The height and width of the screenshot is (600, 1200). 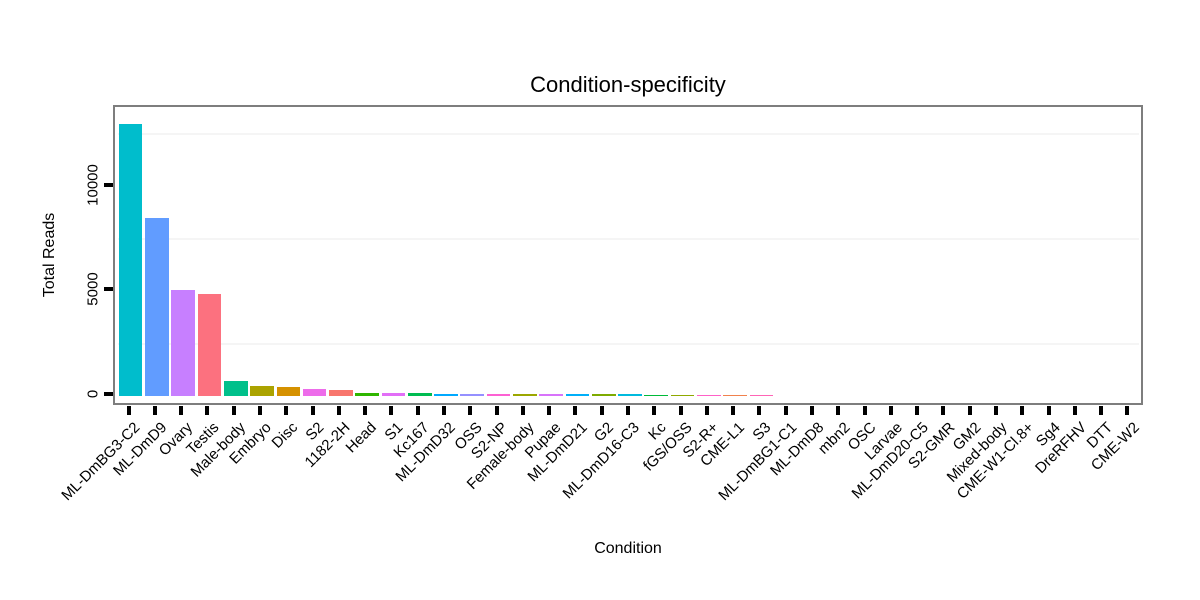 I want to click on x-axis-title: Condition, so click(x=628, y=548).